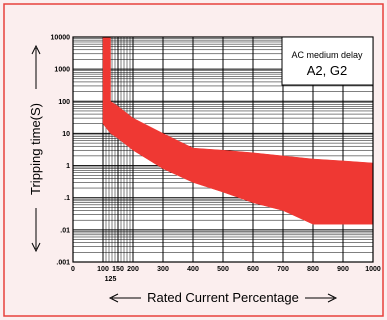  Describe the element at coordinates (327, 70) in the screenshot. I see `legend-line2: A2, G2` at that location.